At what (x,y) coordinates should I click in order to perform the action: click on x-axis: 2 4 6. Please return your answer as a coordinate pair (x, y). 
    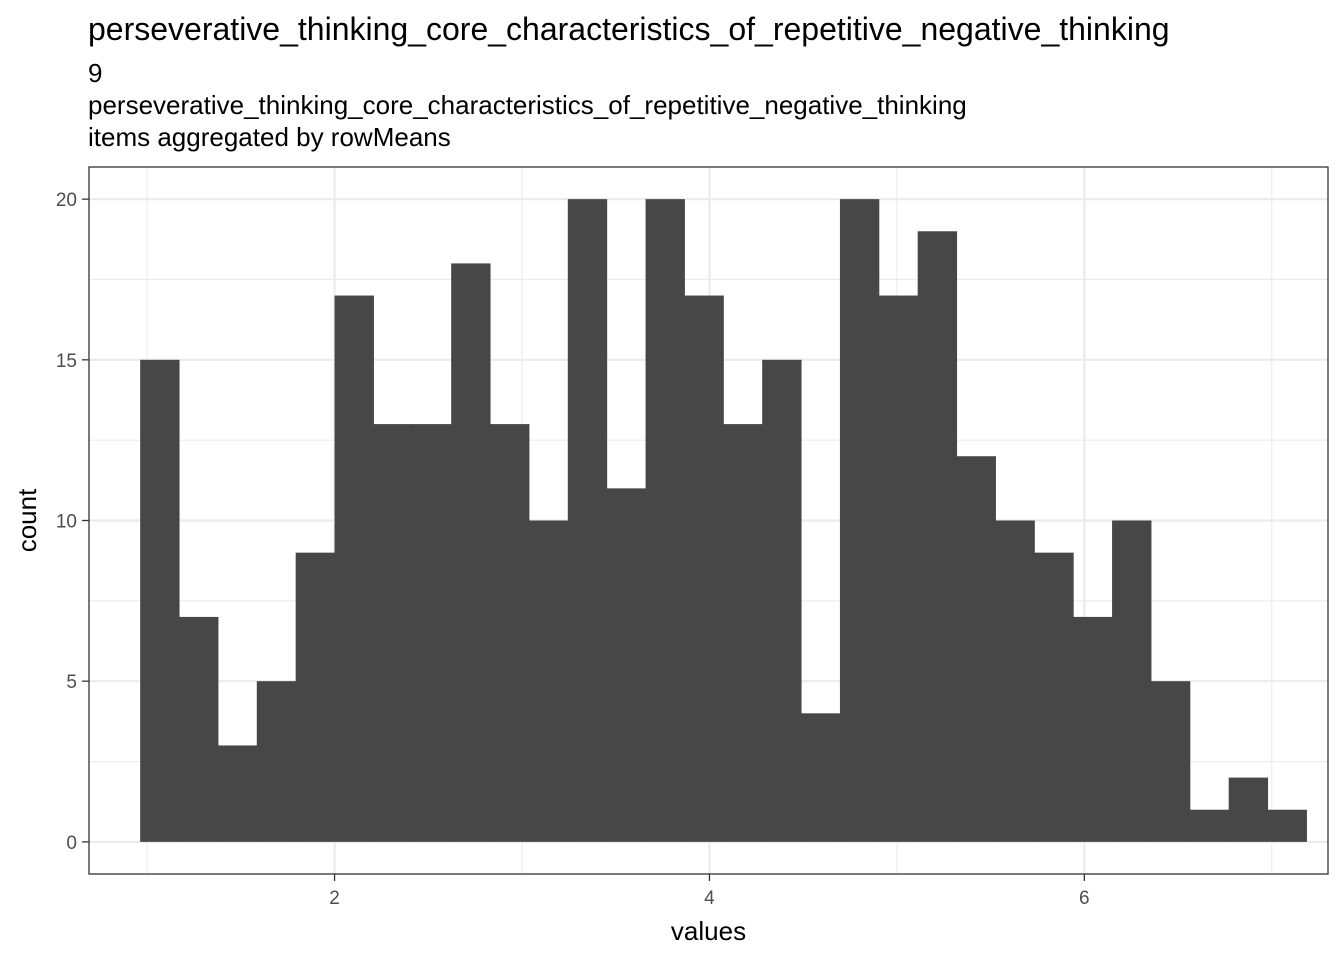
    Looking at the image, I should click on (709, 891).